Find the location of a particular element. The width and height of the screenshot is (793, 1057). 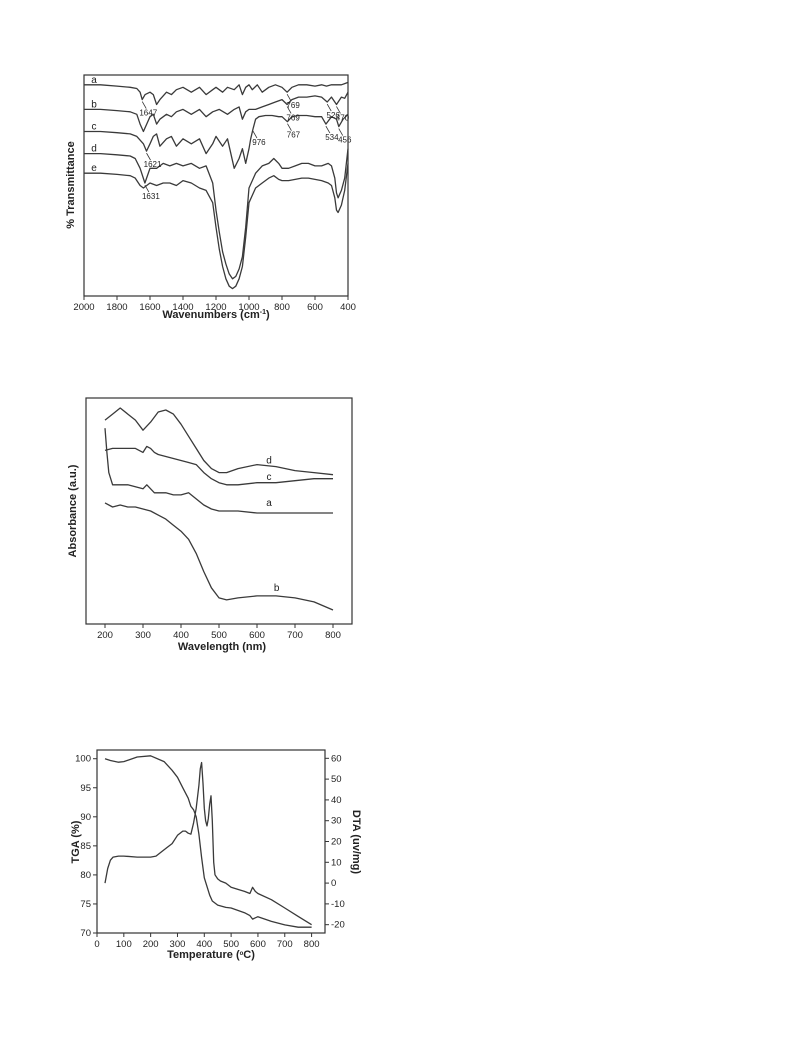

ftir-x-axis: 2000 1800 1600 1400 1200 1000 800 600 400 is located at coordinates (214, 304).